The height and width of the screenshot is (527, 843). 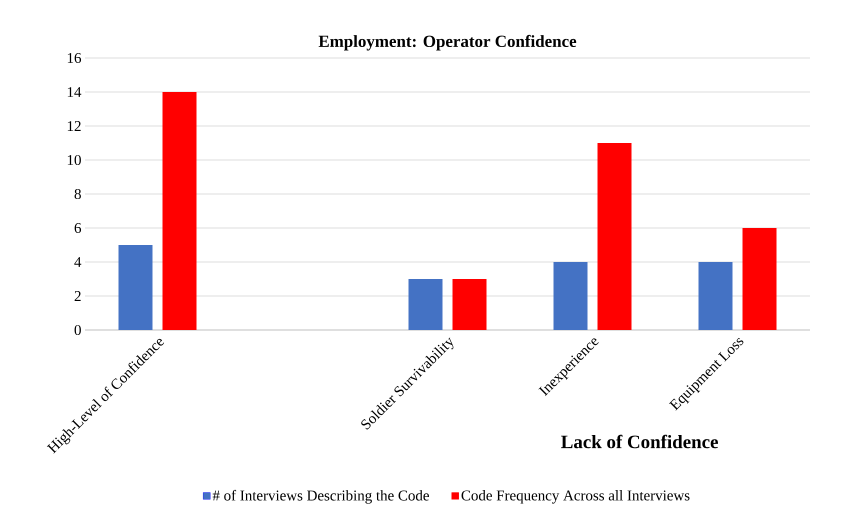 What do you see at coordinates (77, 330) in the screenshot?
I see `y-tick-label: 0` at bounding box center [77, 330].